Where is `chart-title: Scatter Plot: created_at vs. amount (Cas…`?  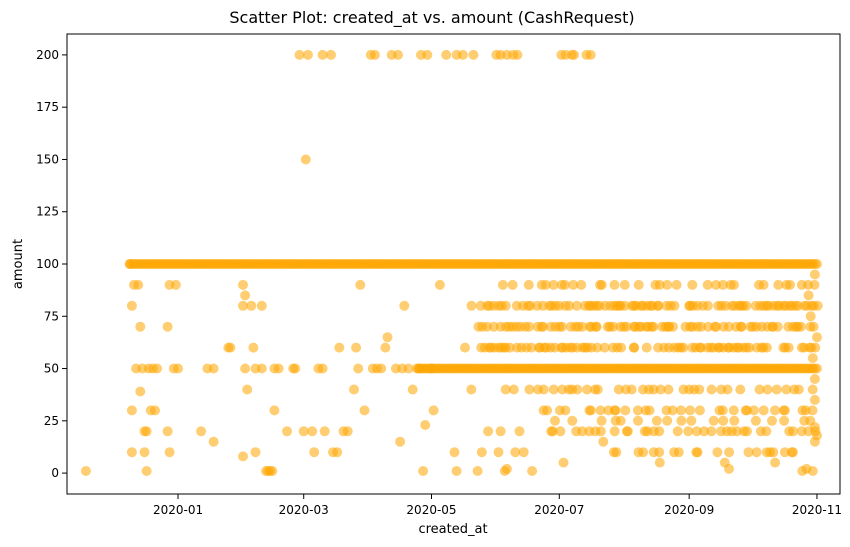
chart-title: Scatter Plot: created_at vs. amount (Cas… is located at coordinates (431, 18).